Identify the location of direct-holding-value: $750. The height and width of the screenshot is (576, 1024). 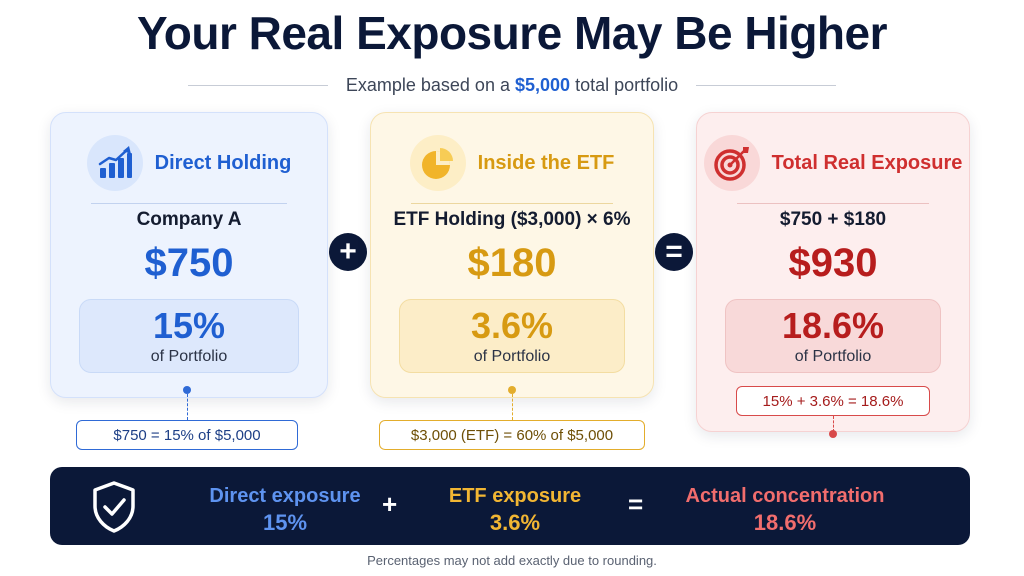
(189, 263).